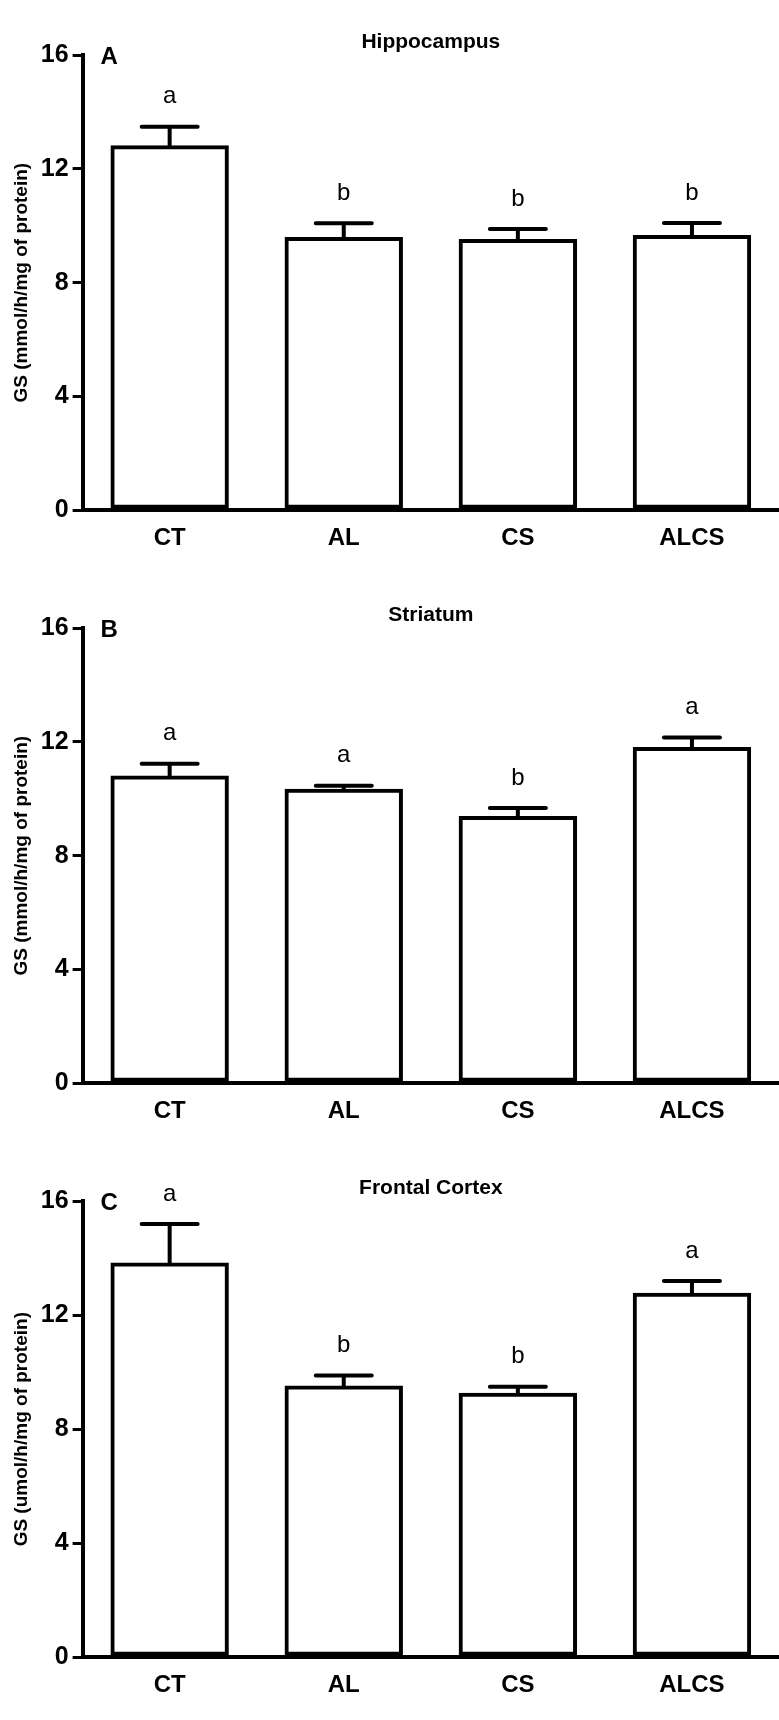 The image size is (779, 1720). Describe the element at coordinates (431, 1187) in the screenshot. I see `chart-title: Frontal Cortex` at that location.